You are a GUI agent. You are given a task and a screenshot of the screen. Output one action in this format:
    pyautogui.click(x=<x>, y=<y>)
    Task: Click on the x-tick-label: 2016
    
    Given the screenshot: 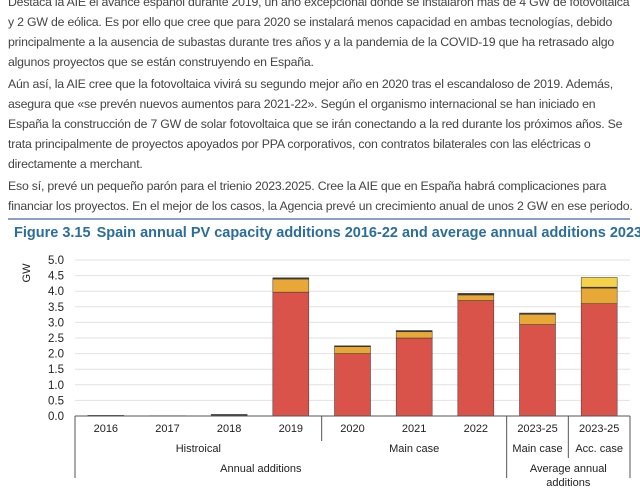 What is the action you would take?
    pyautogui.click(x=106, y=429)
    